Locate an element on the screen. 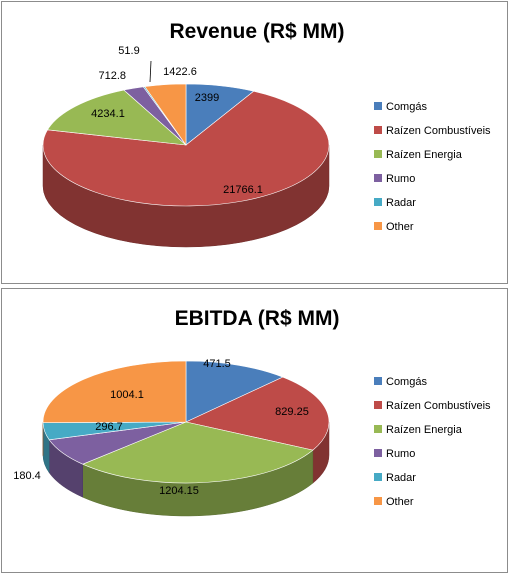 The width and height of the screenshot is (510, 574). data-label-raizen-combustiveis: 21766.1 is located at coordinates (243, 190).